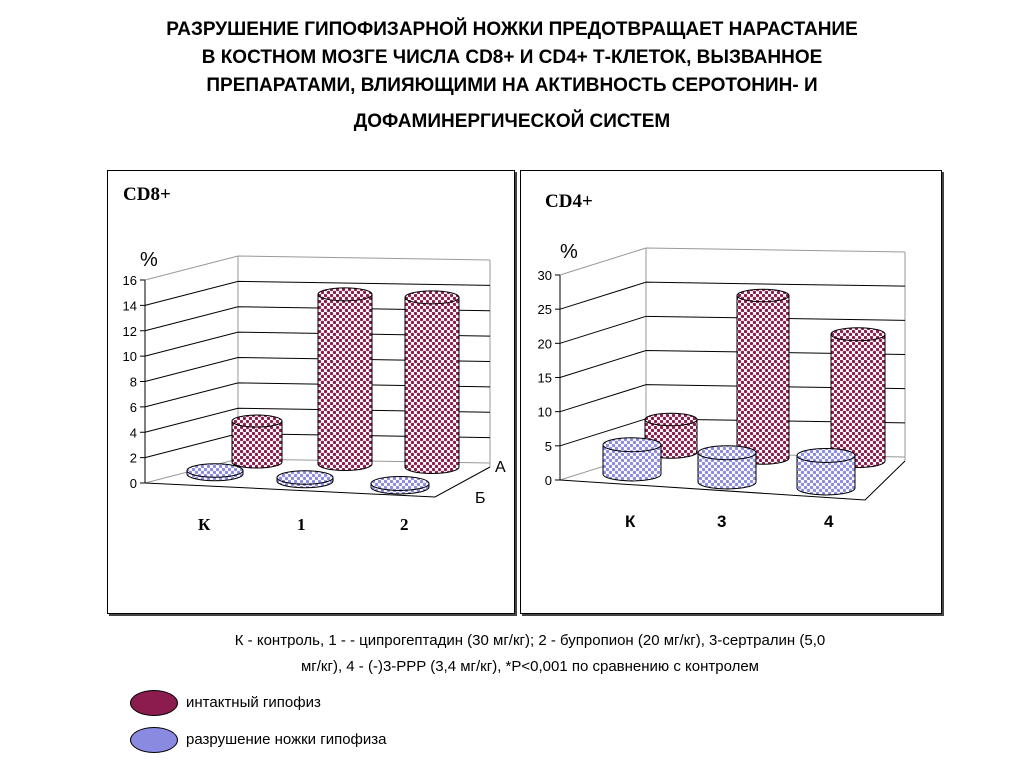 The height and width of the screenshot is (767, 1024). Describe the element at coordinates (253, 702) in the screenshot. I see `legend-label: интактный гипофиз` at that location.